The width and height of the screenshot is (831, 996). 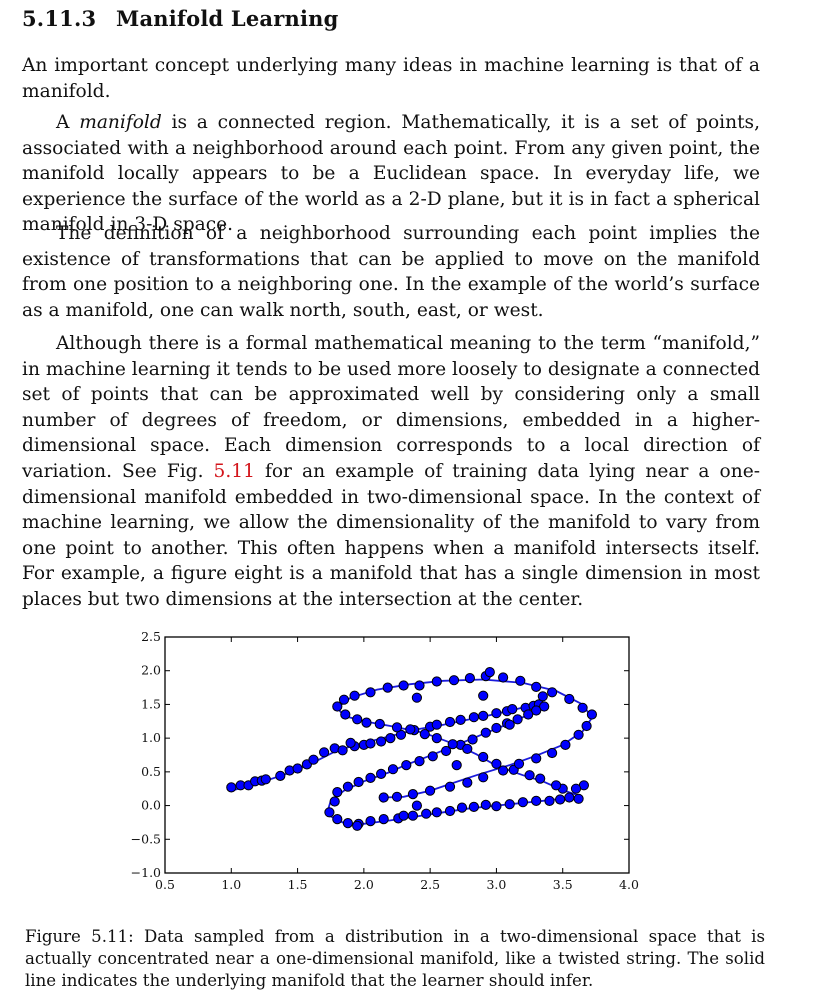 I want to click on y-tick-label: 2.5, so click(x=151, y=636).